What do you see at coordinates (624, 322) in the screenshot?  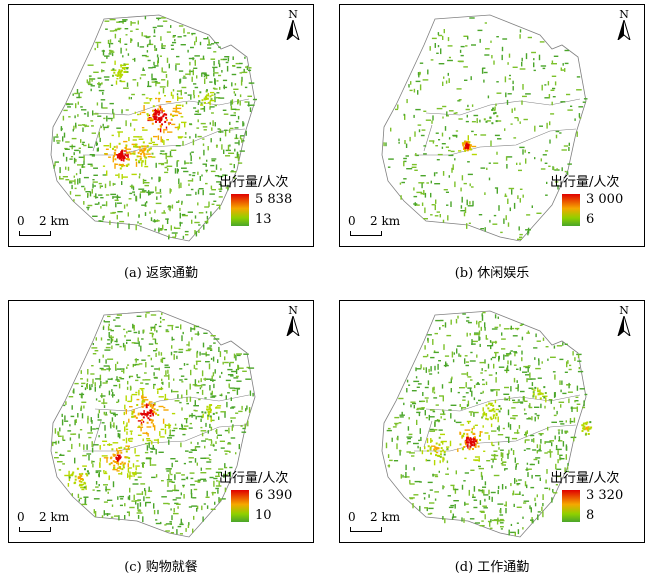 I see `north-arrow: N` at bounding box center [624, 322].